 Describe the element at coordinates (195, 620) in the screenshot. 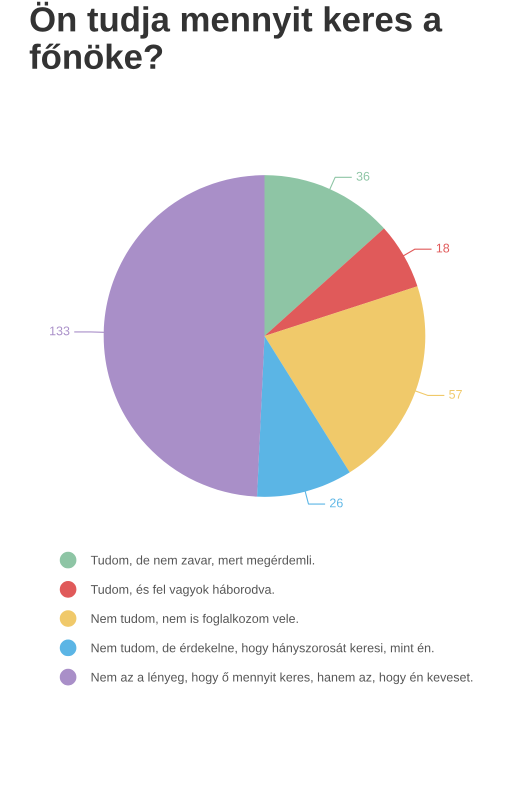

I see `legend-label: Nem tudom, nem is foglalkozom vele.` at that location.